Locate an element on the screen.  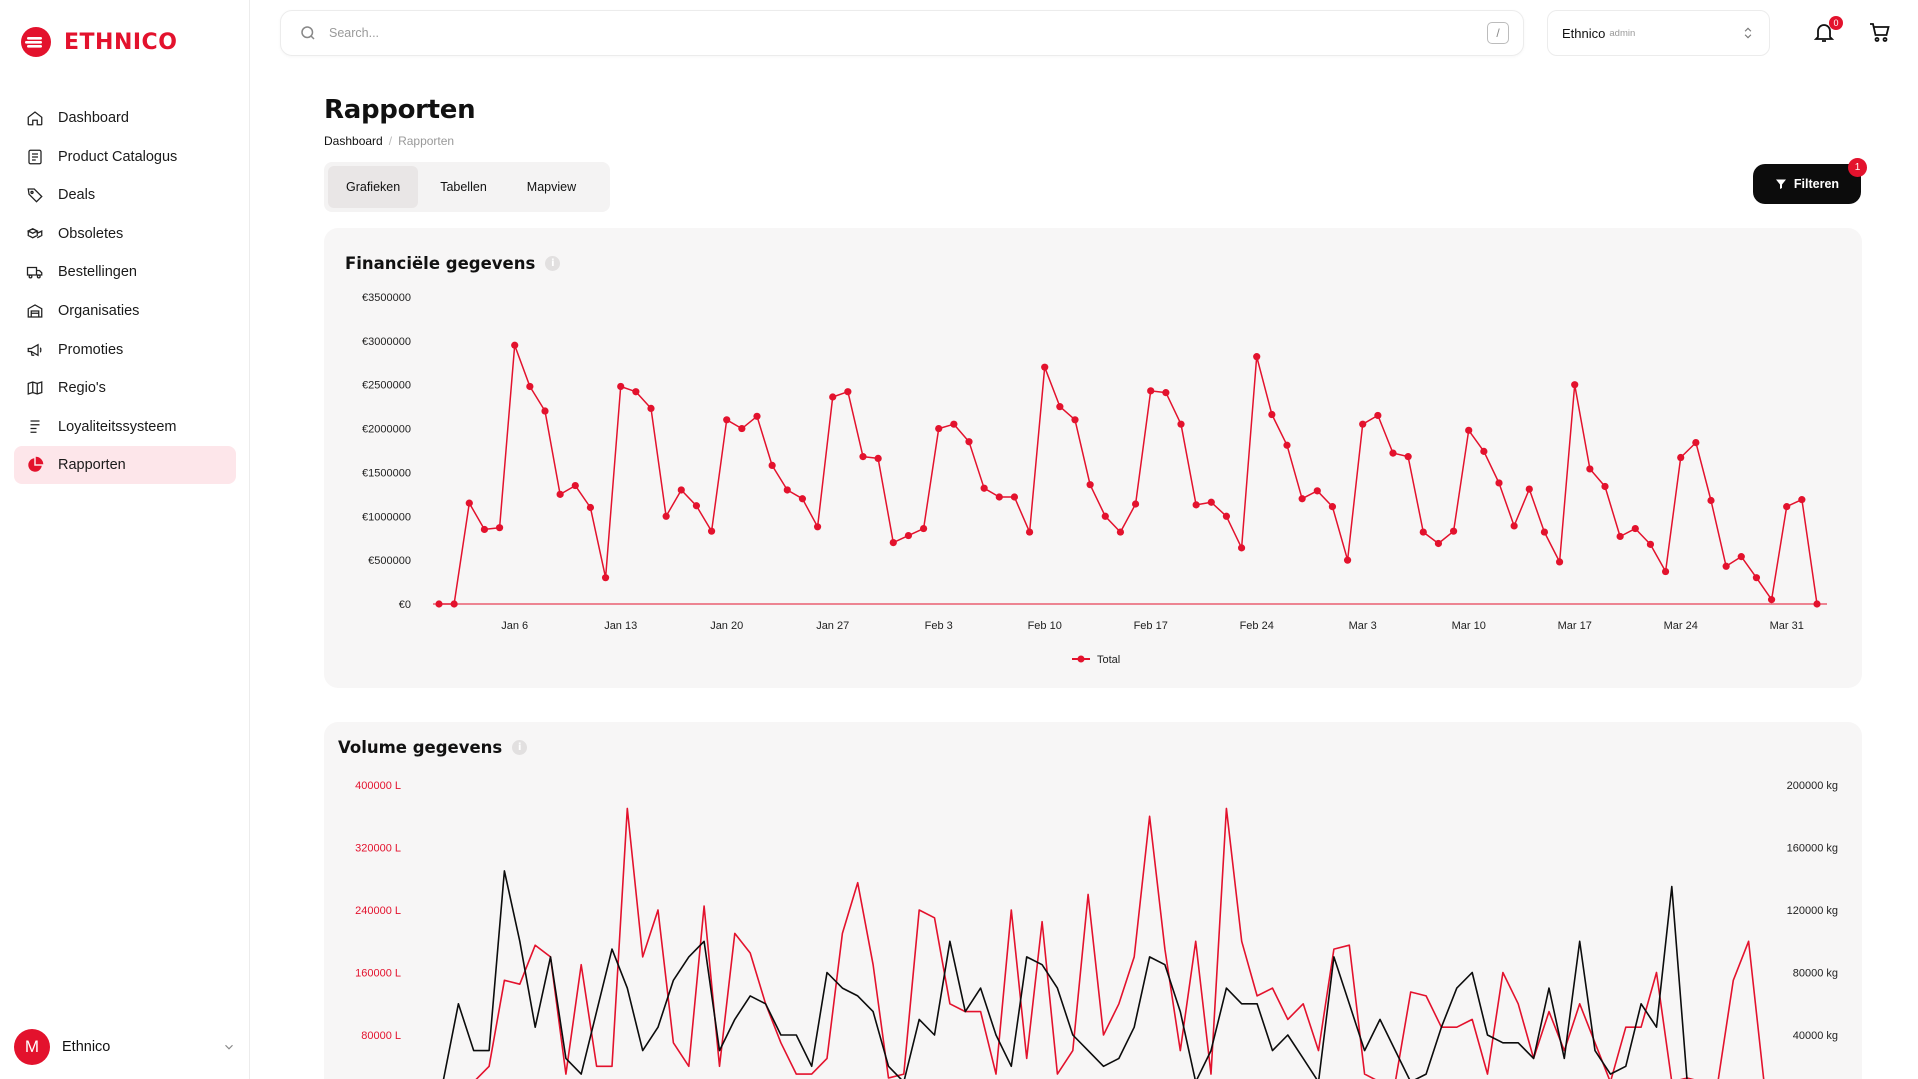
cart-icon is located at coordinates (1880, 32).